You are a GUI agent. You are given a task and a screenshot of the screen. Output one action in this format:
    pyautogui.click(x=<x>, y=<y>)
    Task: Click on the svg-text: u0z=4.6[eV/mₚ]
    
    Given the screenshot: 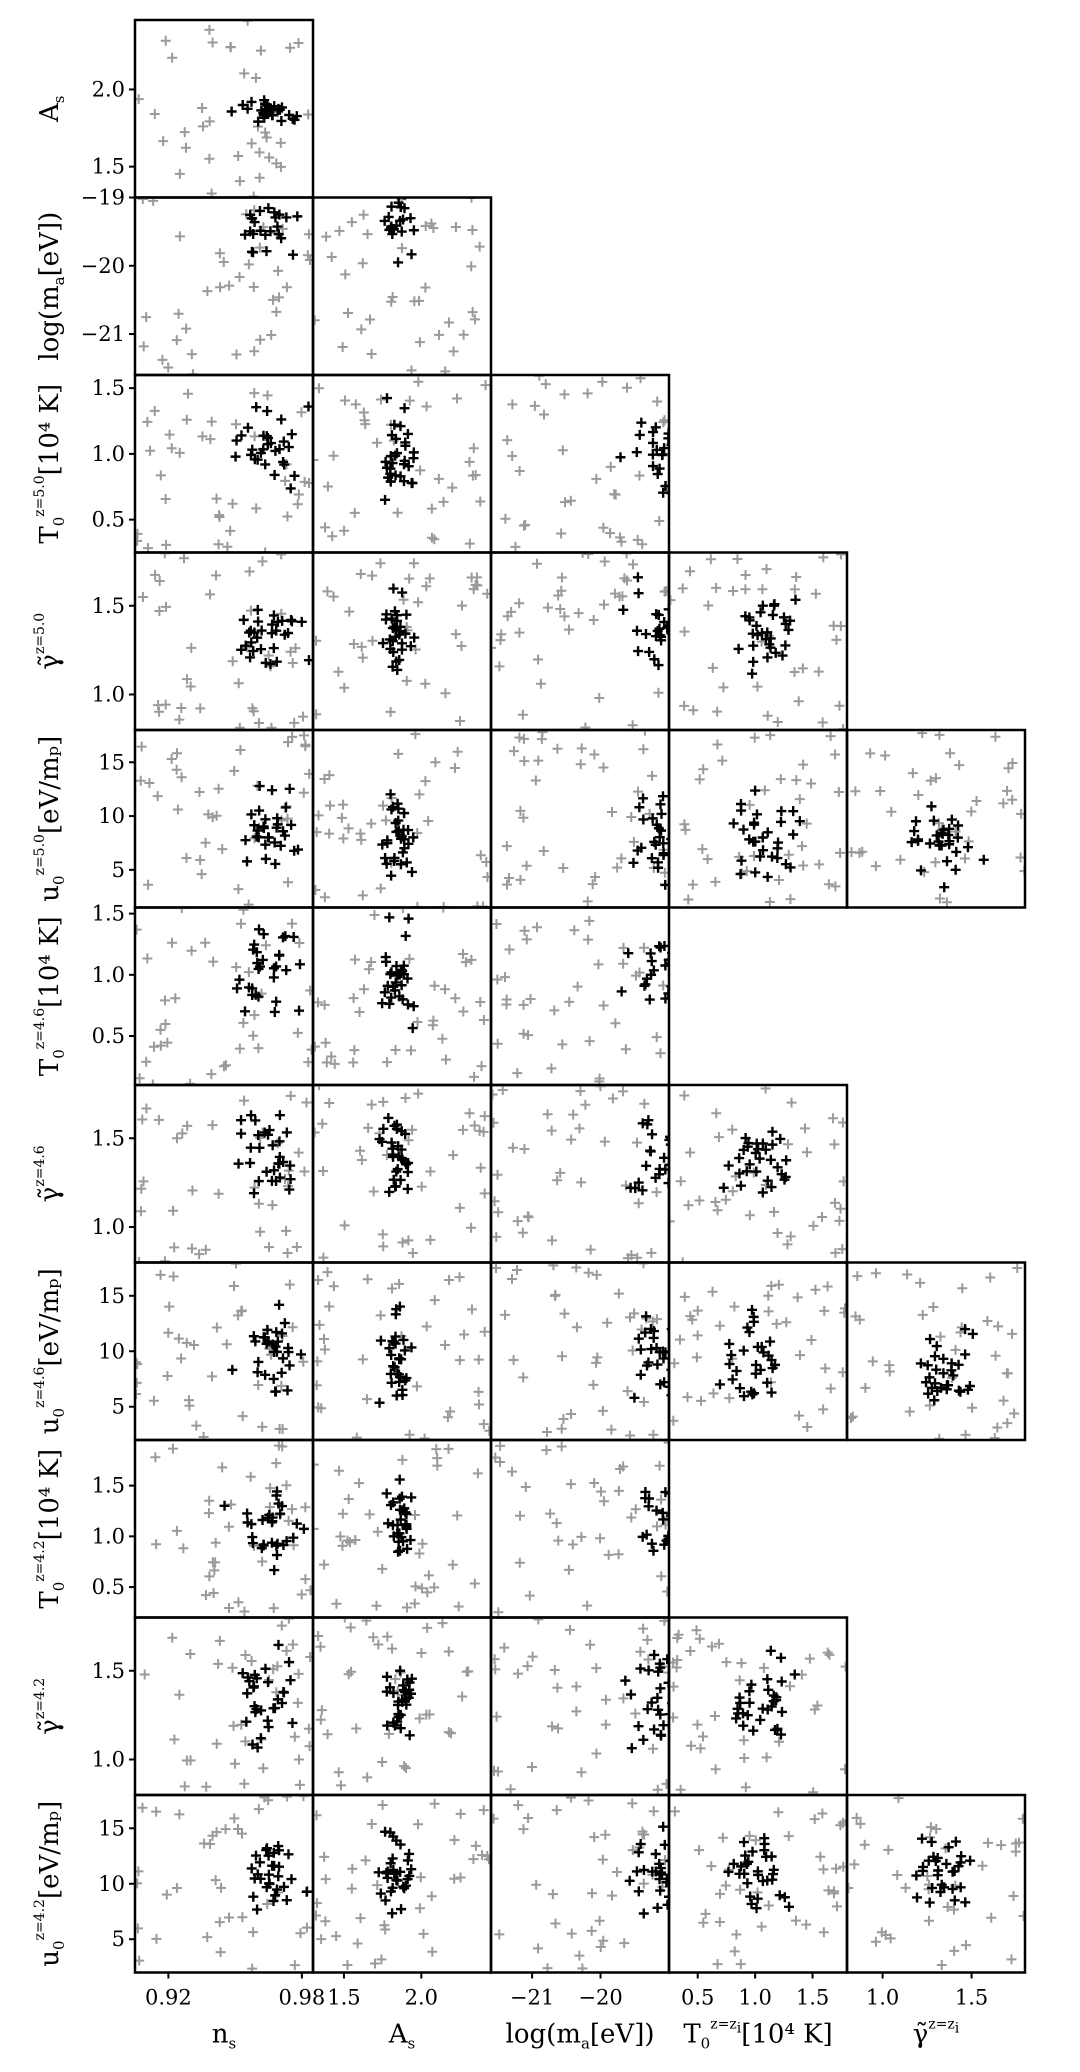 What is the action you would take?
    pyautogui.click(x=50, y=1351)
    